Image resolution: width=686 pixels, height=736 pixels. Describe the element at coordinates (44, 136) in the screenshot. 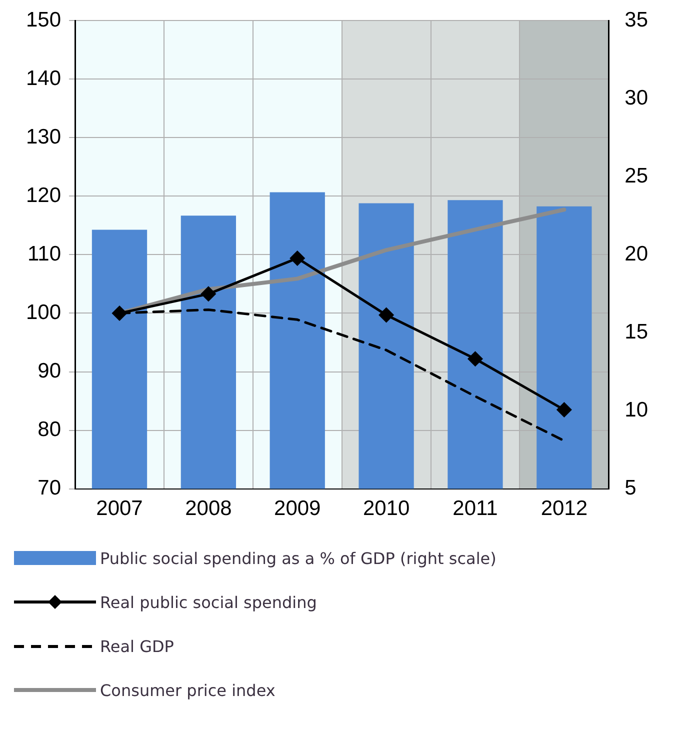

I see `y-tick-label: 130` at that location.